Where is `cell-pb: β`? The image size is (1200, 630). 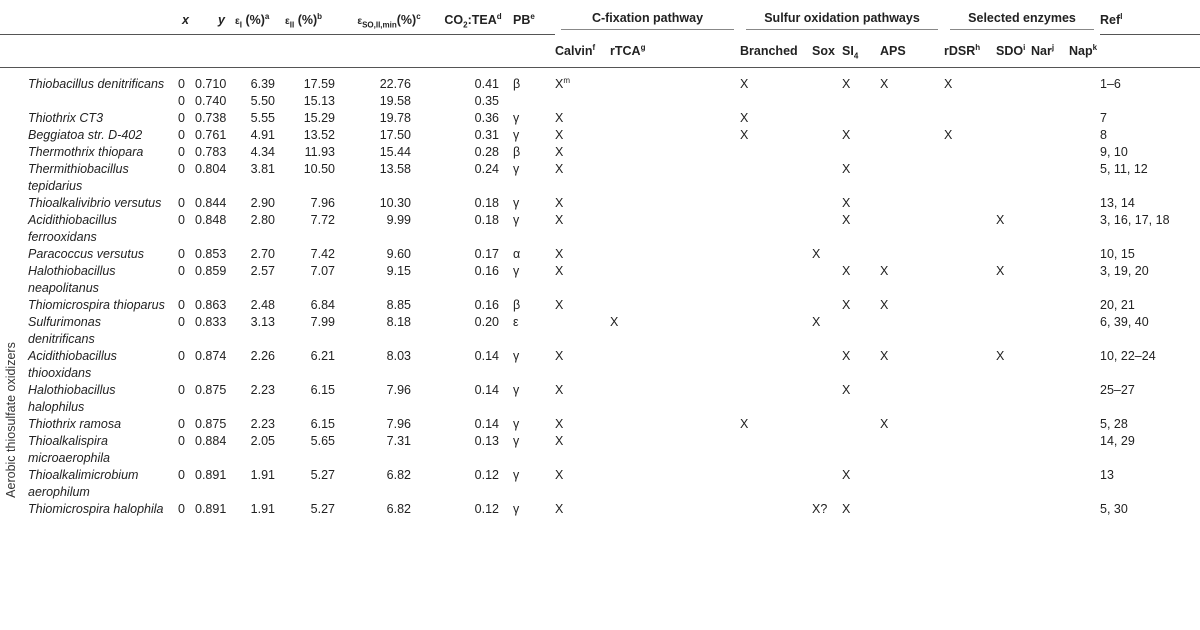
cell-pb: β is located at coordinates (517, 305).